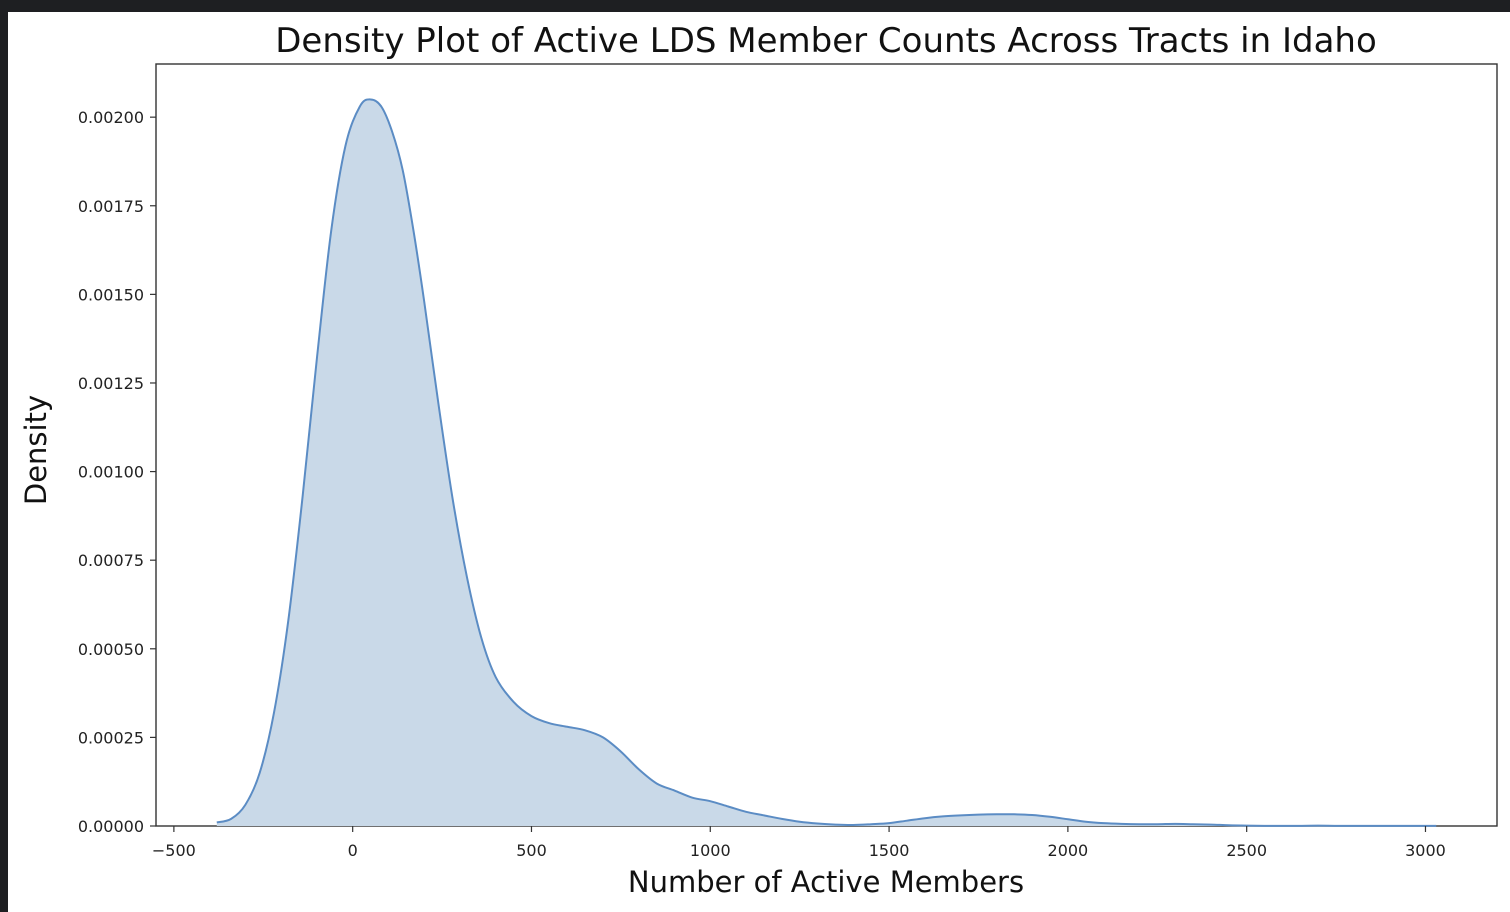 The width and height of the screenshot is (1510, 912). What do you see at coordinates (111, 560) in the screenshot?
I see `y-tick-label: 0.00075` at bounding box center [111, 560].